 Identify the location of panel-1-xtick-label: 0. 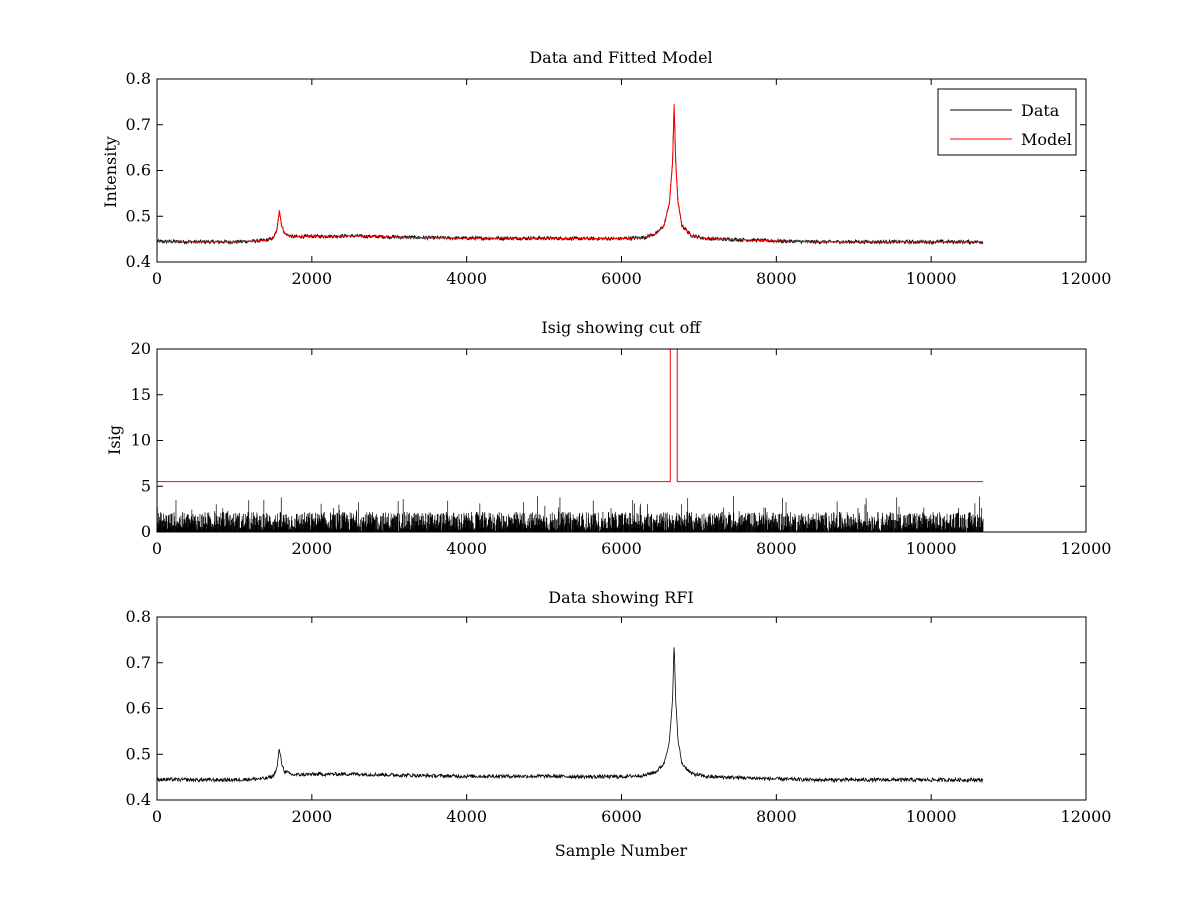
(157, 278).